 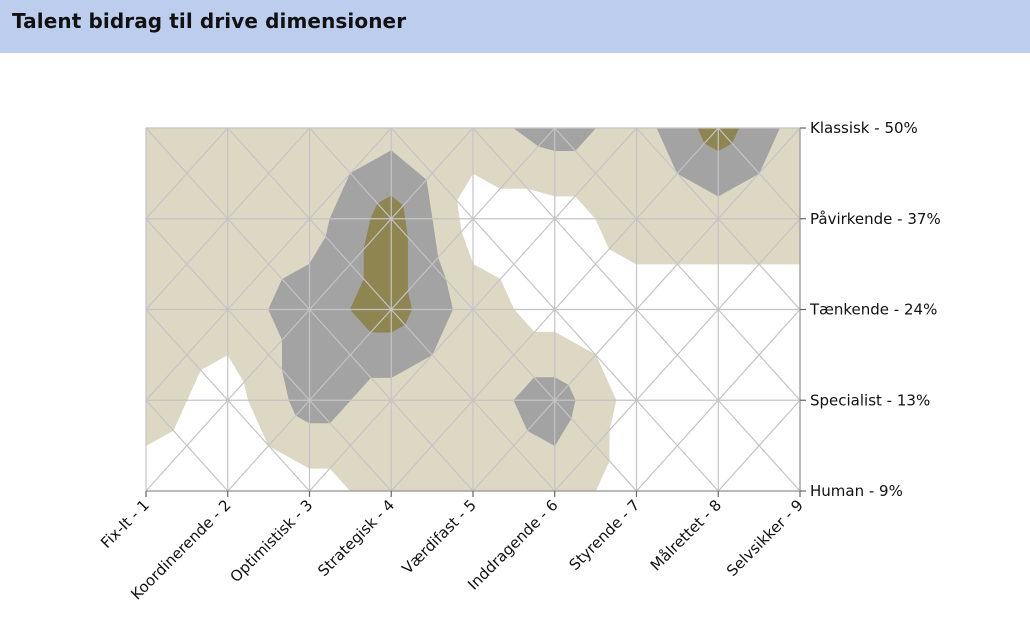 What do you see at coordinates (870, 400) in the screenshot?
I see `y-tick-label: Specialist - 13%` at bounding box center [870, 400].